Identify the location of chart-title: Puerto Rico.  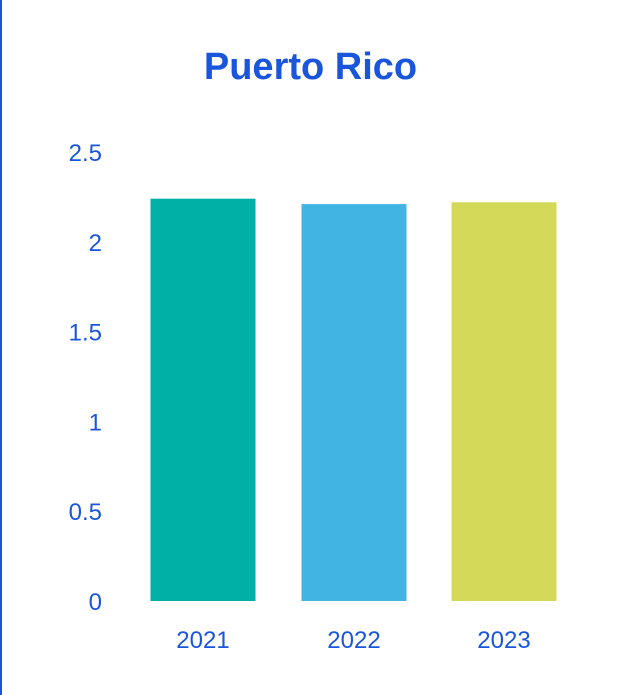
(310, 67).